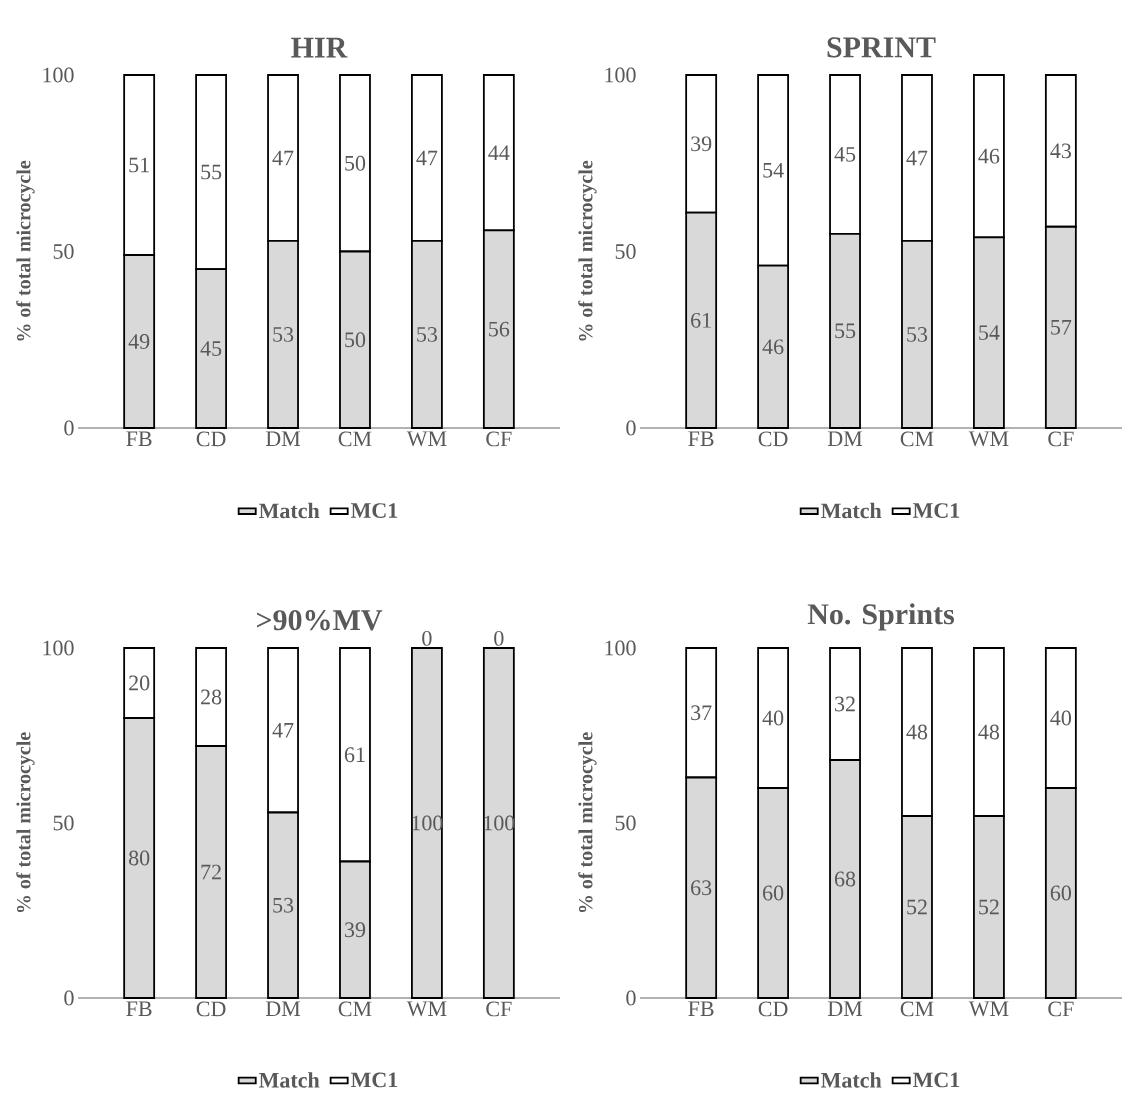  Describe the element at coordinates (139, 683) in the screenshot. I see `data-label: 20` at that location.